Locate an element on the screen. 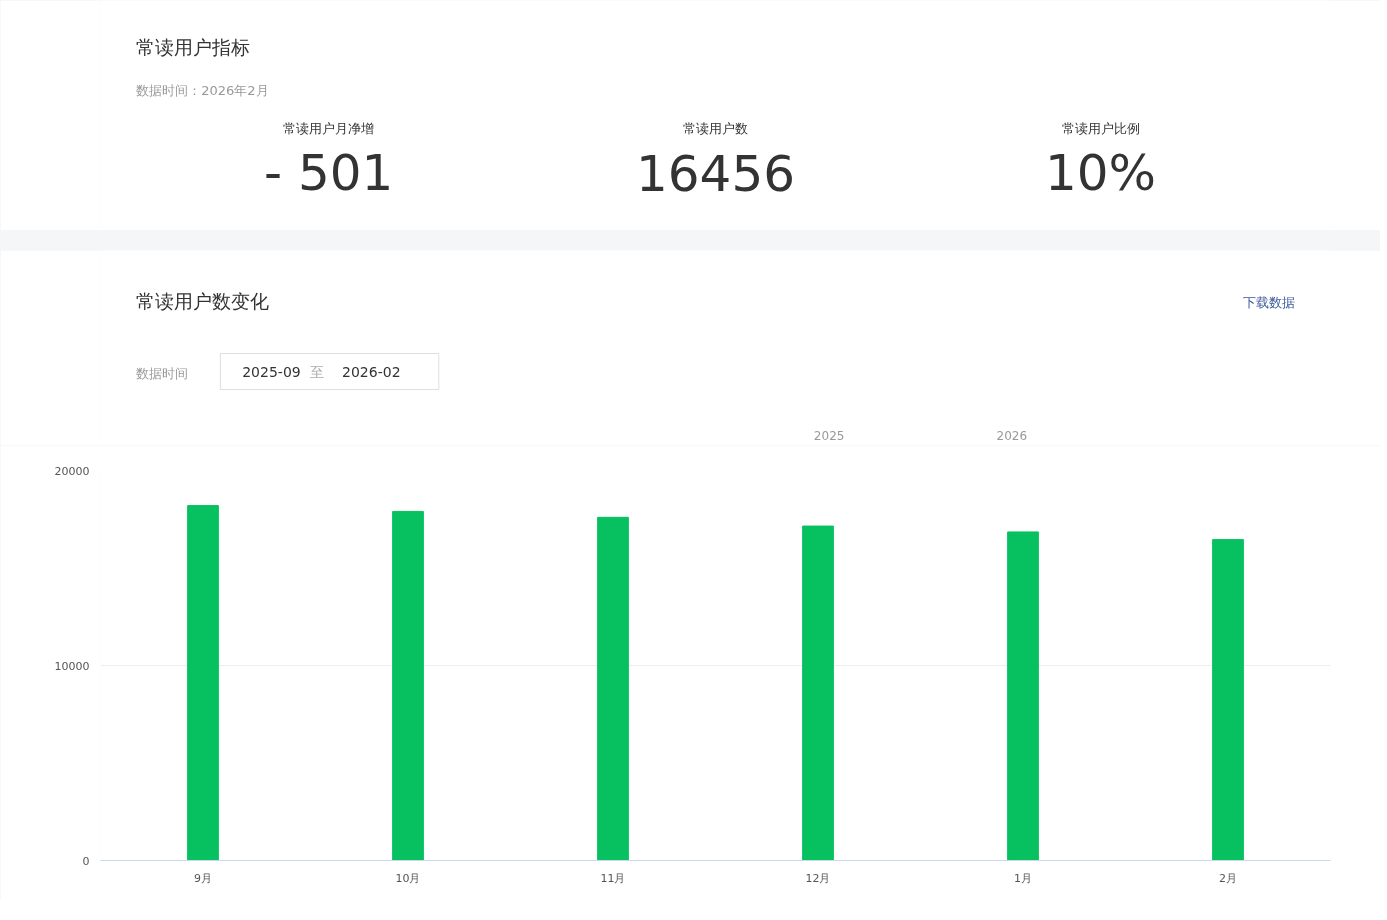 The image size is (1387, 920). x-tick-label: 2月 is located at coordinates (1228, 878).